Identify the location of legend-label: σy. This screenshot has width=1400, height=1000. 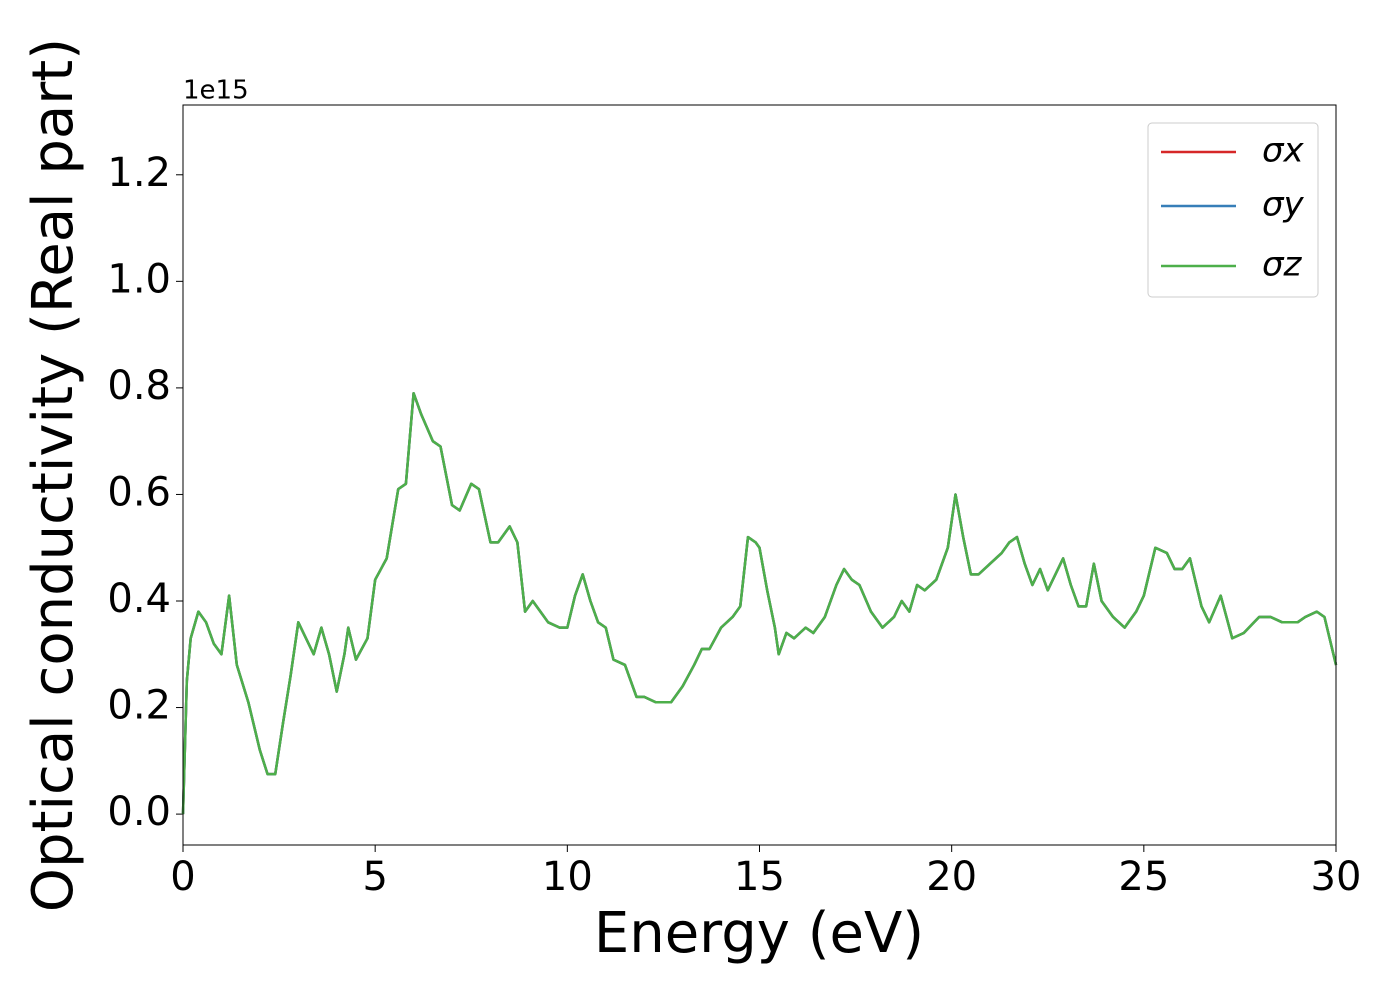
(1283, 205).